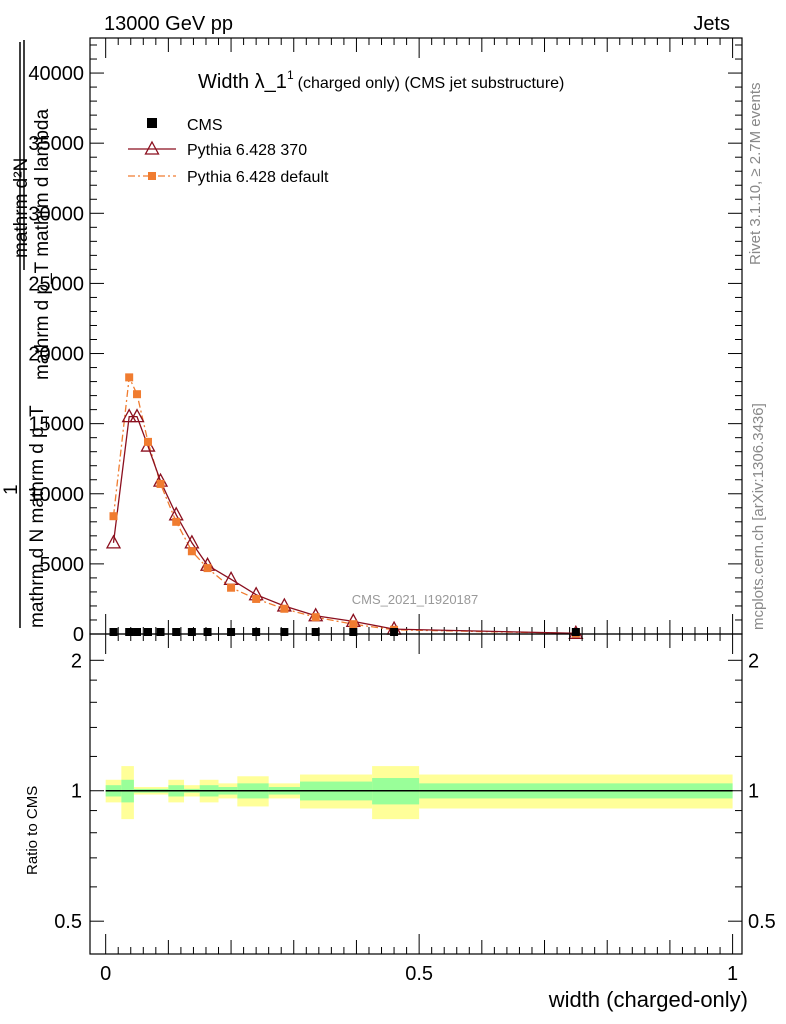 Image resolution: width=786 pixels, height=1024 pixels. What do you see at coordinates (753, 661) in the screenshot?
I see `ratio-y-tick-label-right: 2` at bounding box center [753, 661].